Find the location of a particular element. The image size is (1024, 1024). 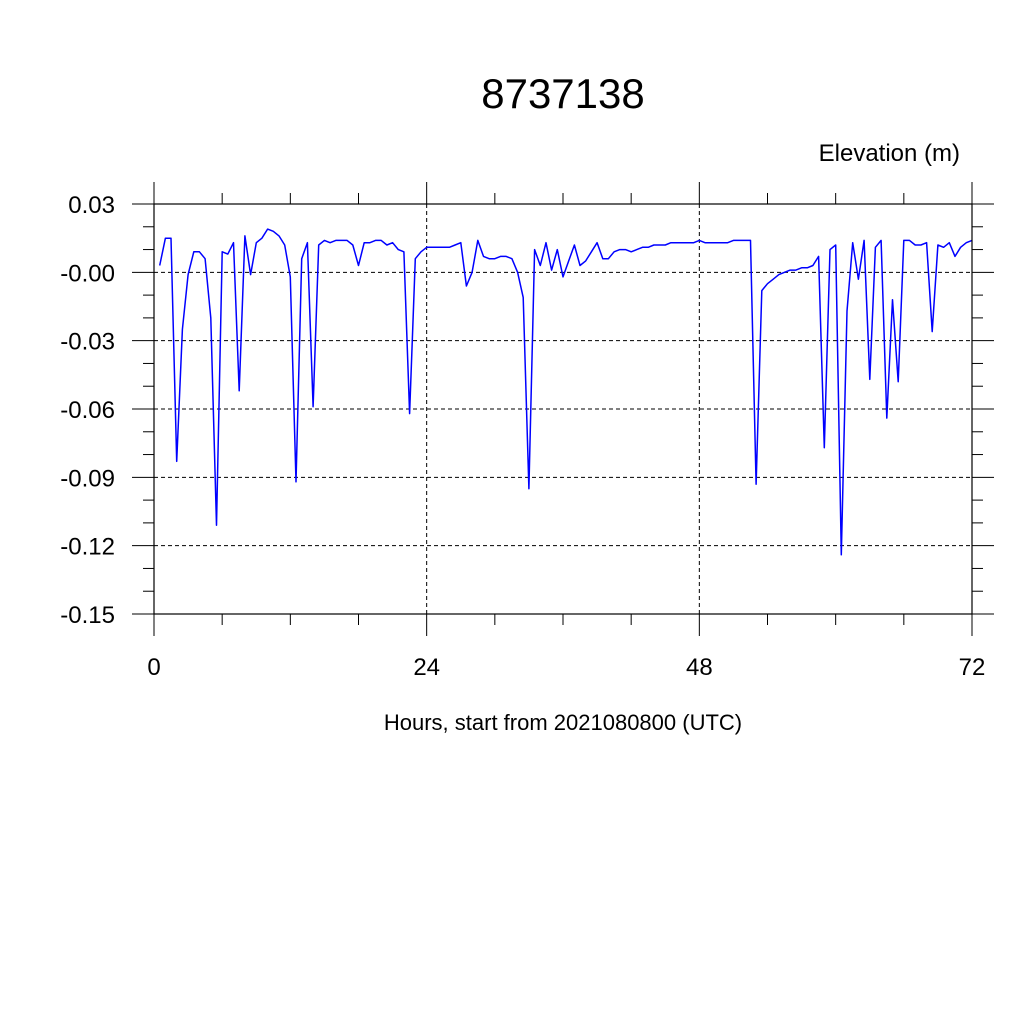

x-axis-label: Hours, start from 2021080800 (UTC) is located at coordinates (563, 722).